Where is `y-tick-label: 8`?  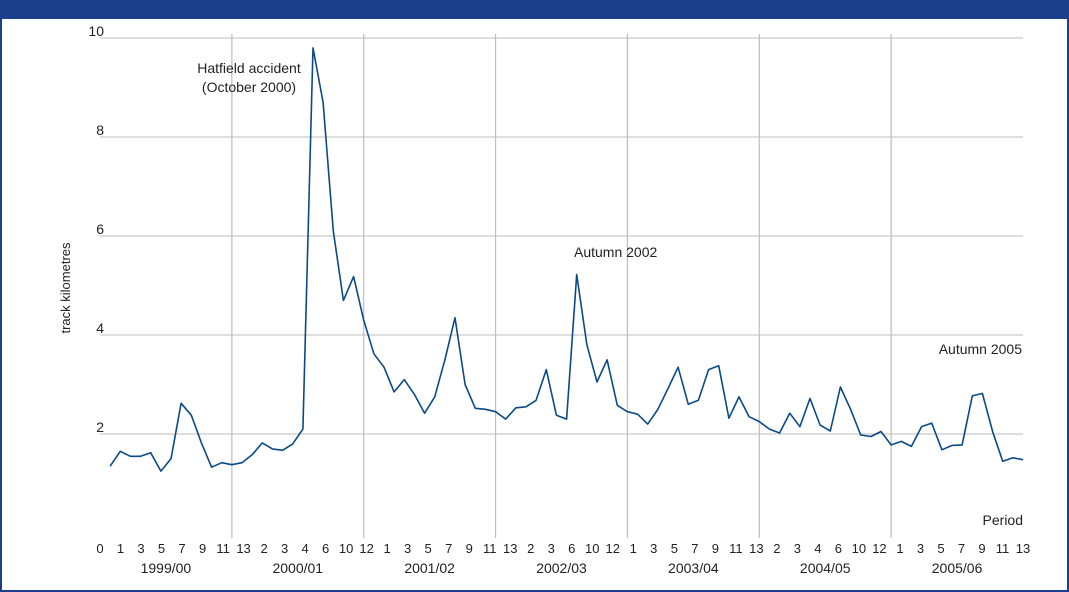
y-tick-label: 8 is located at coordinates (100, 130).